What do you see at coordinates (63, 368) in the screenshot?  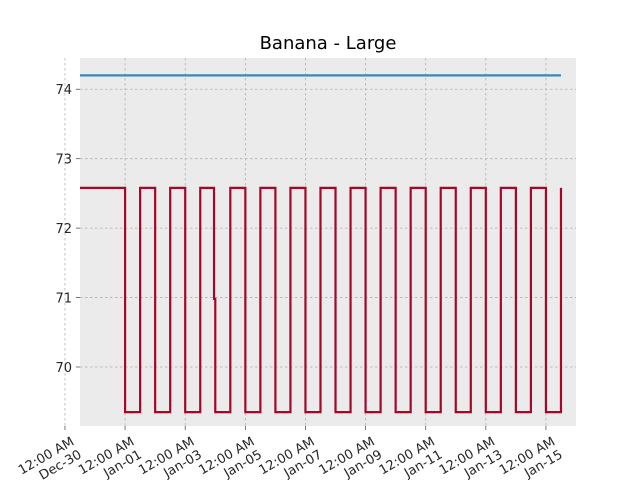 I see `y-tick-label: 70` at bounding box center [63, 368].